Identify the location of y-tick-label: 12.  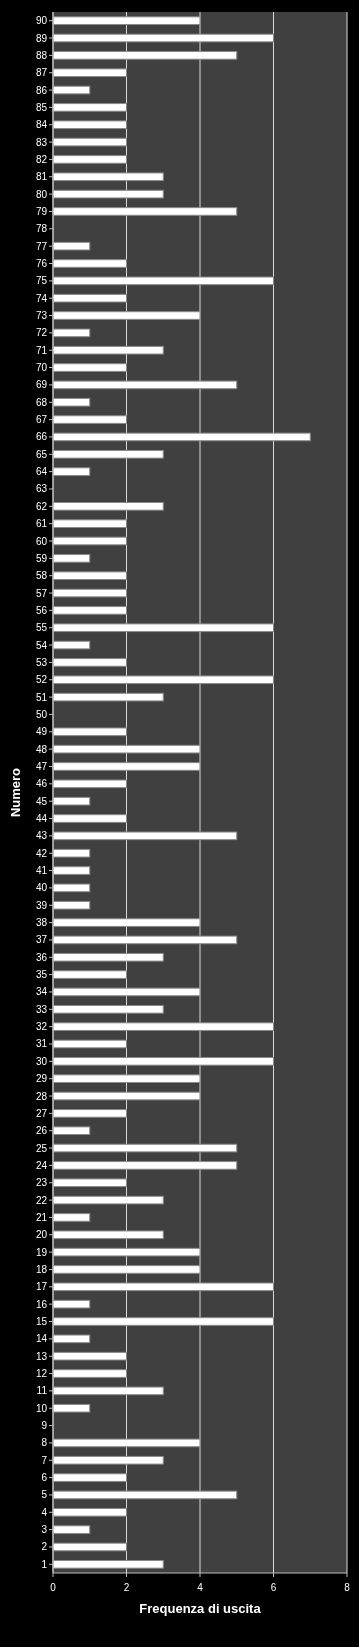
(41, 1374).